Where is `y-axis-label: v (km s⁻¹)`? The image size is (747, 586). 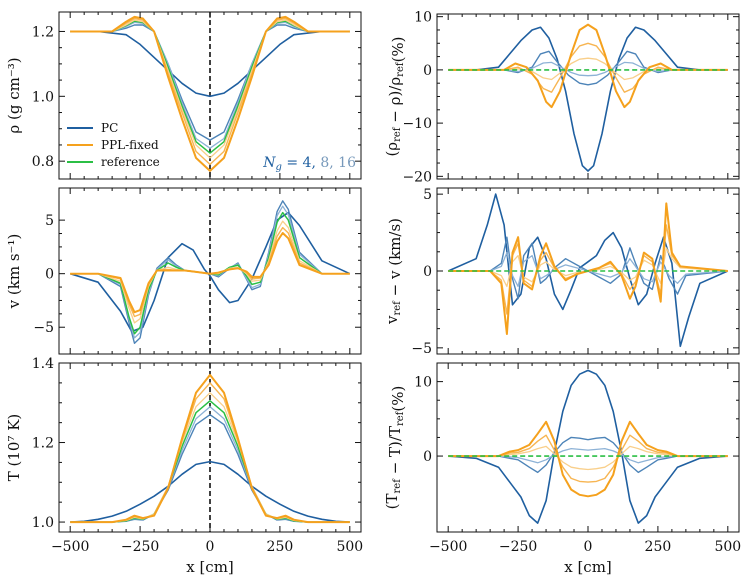
y-axis-label: v (km s⁻¹) is located at coordinates (14, 272).